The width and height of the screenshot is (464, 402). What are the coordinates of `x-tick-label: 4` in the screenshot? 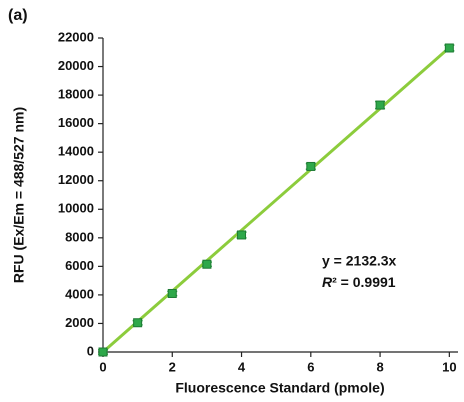 It's located at (242, 366).